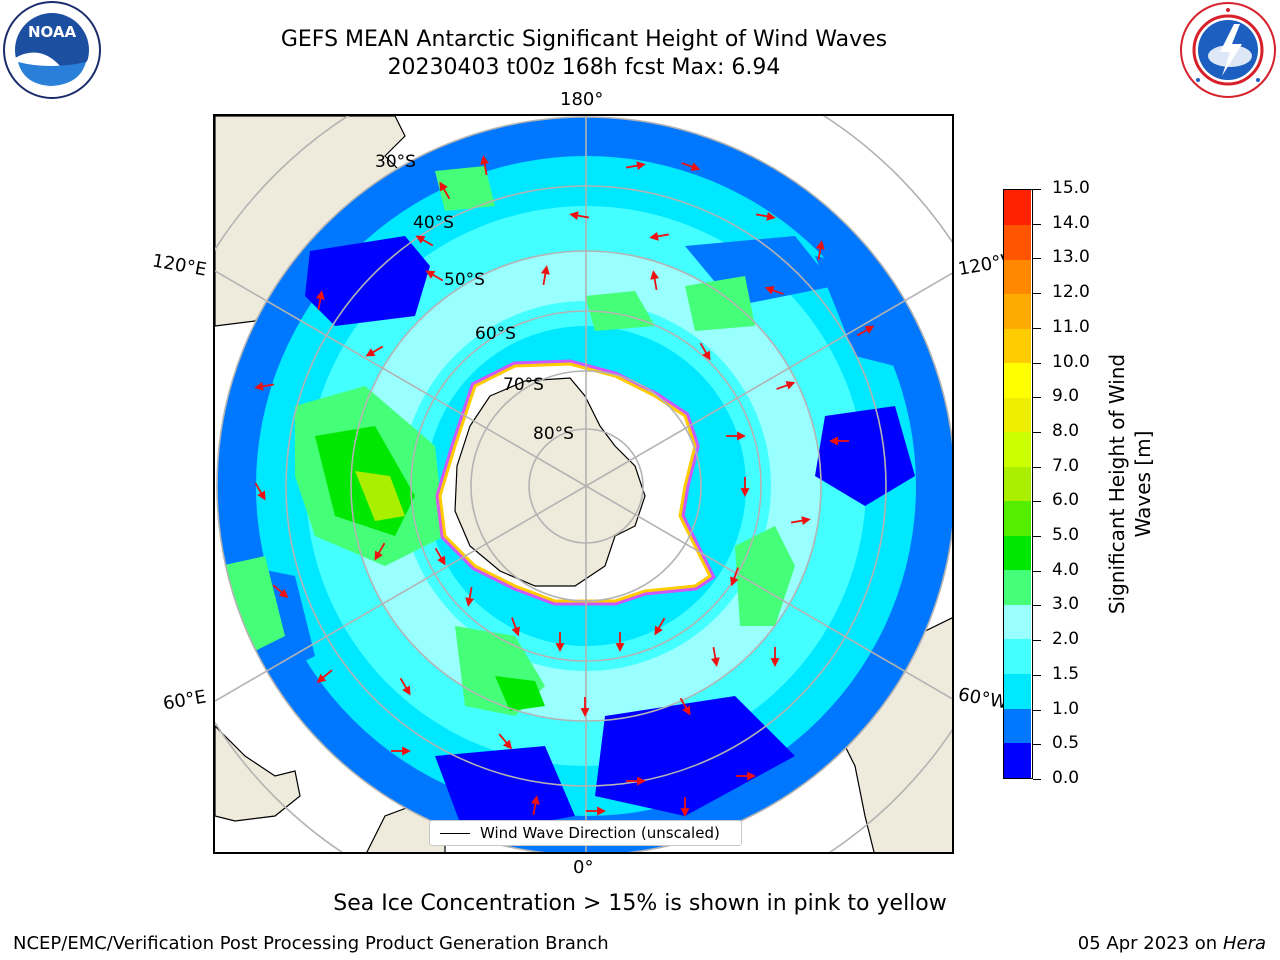  I want to click on noaa-logo: NOAA, so click(52, 50).